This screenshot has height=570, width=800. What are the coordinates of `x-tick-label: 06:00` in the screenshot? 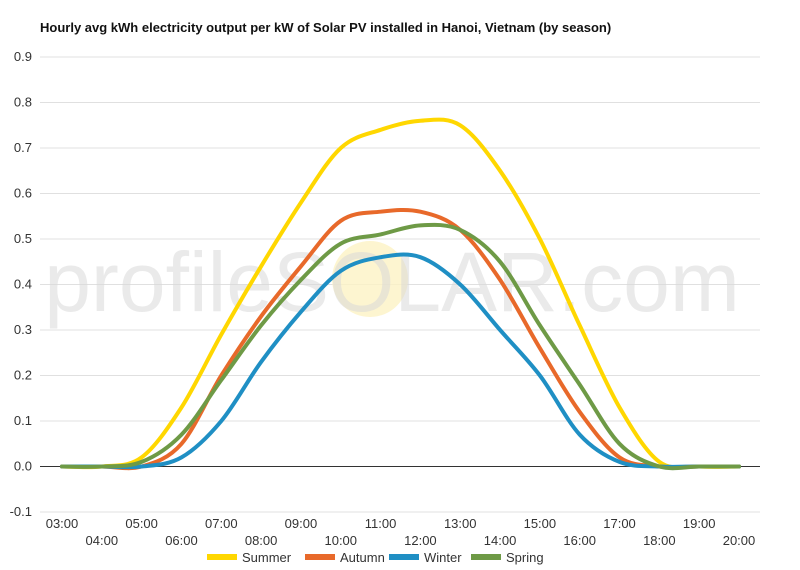 It's located at (181, 540).